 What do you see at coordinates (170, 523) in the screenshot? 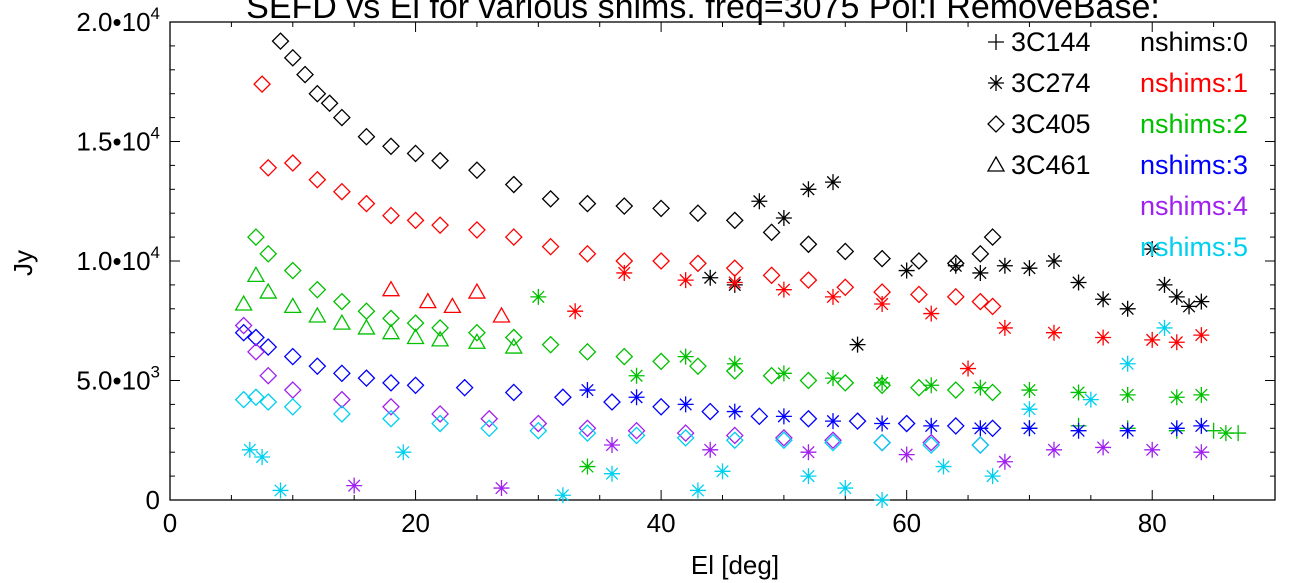
I see `x-tick-label: 0` at bounding box center [170, 523].